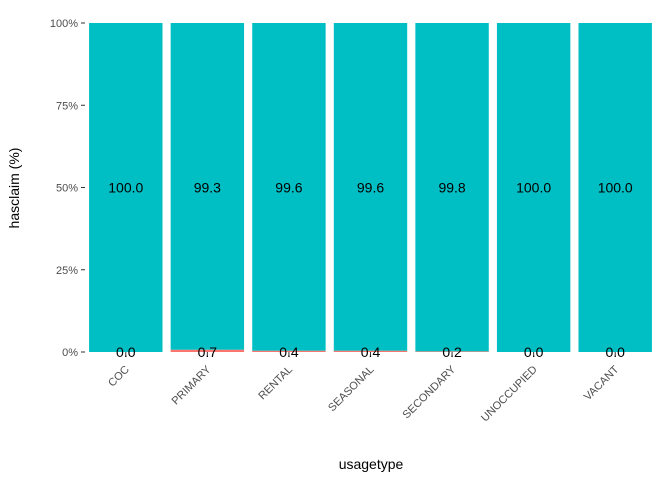 The height and width of the screenshot is (480, 672). I want to click on y-axis-title: hasclaim (%), so click(14, 188).